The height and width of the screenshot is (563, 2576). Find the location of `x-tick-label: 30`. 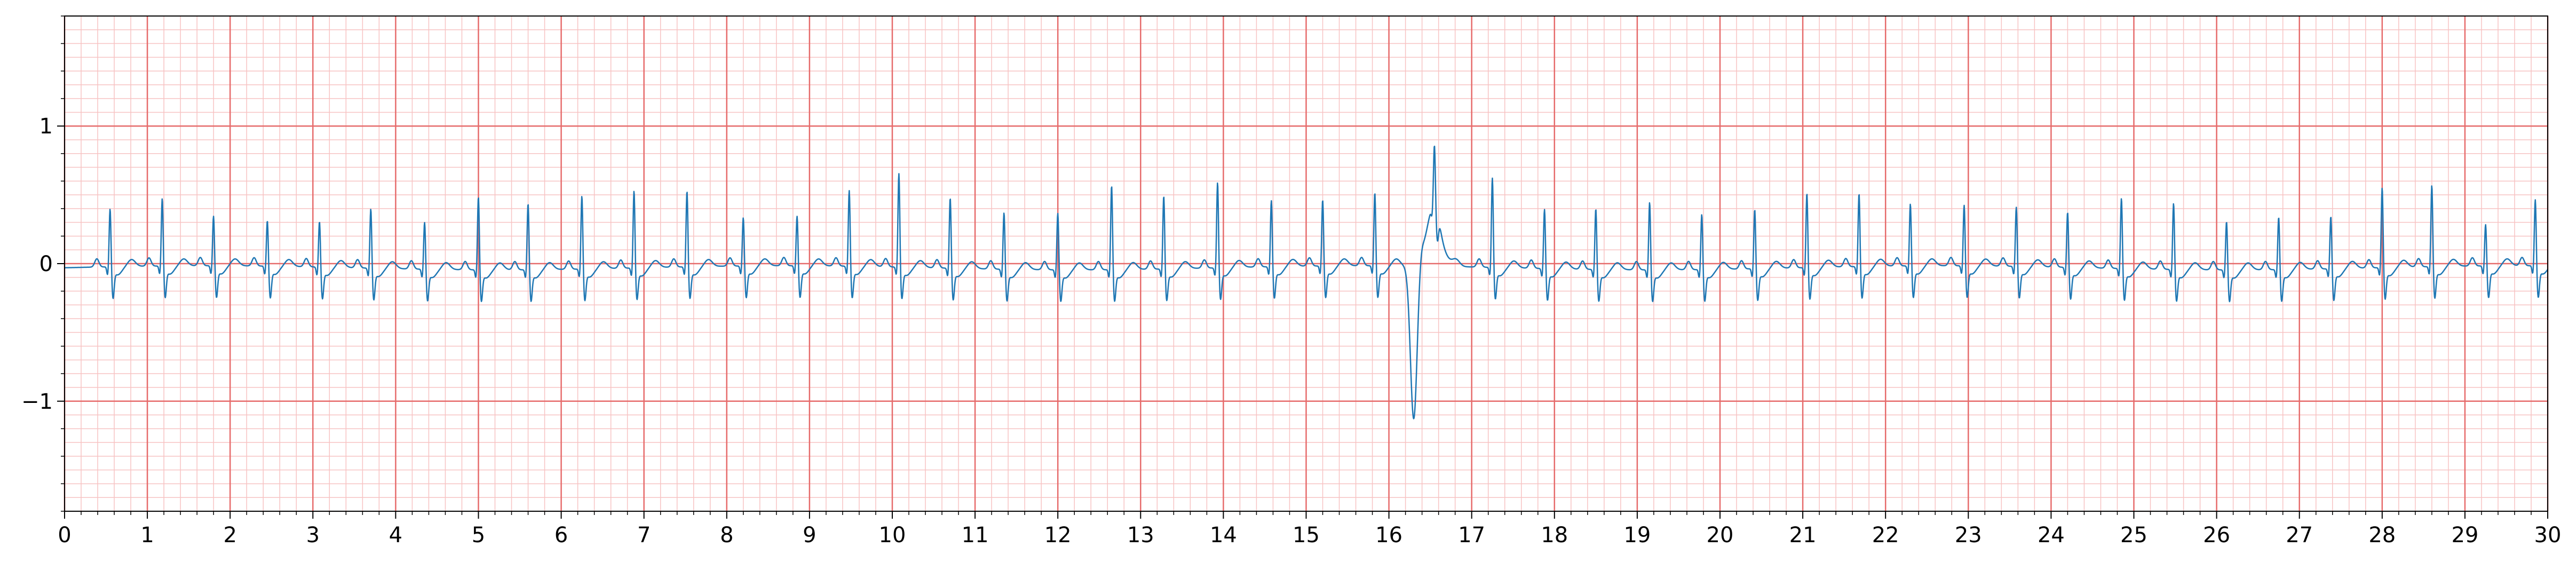

x-tick-label: 30 is located at coordinates (2548, 535).